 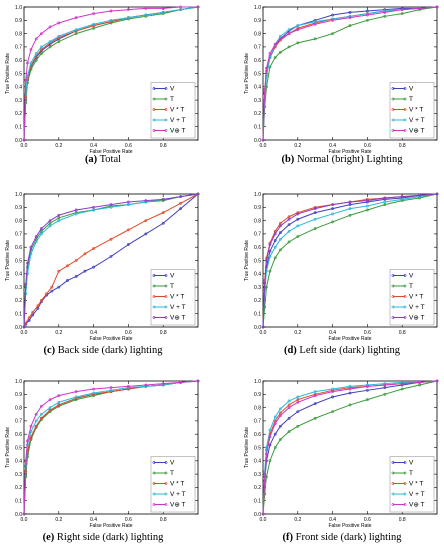 I want to click on y-tick-label: 0.7, so click(x=18, y=235).